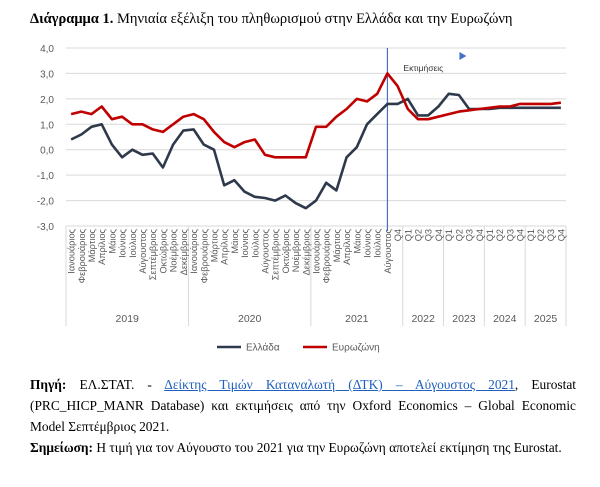 The height and width of the screenshot is (487, 600). I want to click on y-tick-label: -2,0, so click(46, 202).